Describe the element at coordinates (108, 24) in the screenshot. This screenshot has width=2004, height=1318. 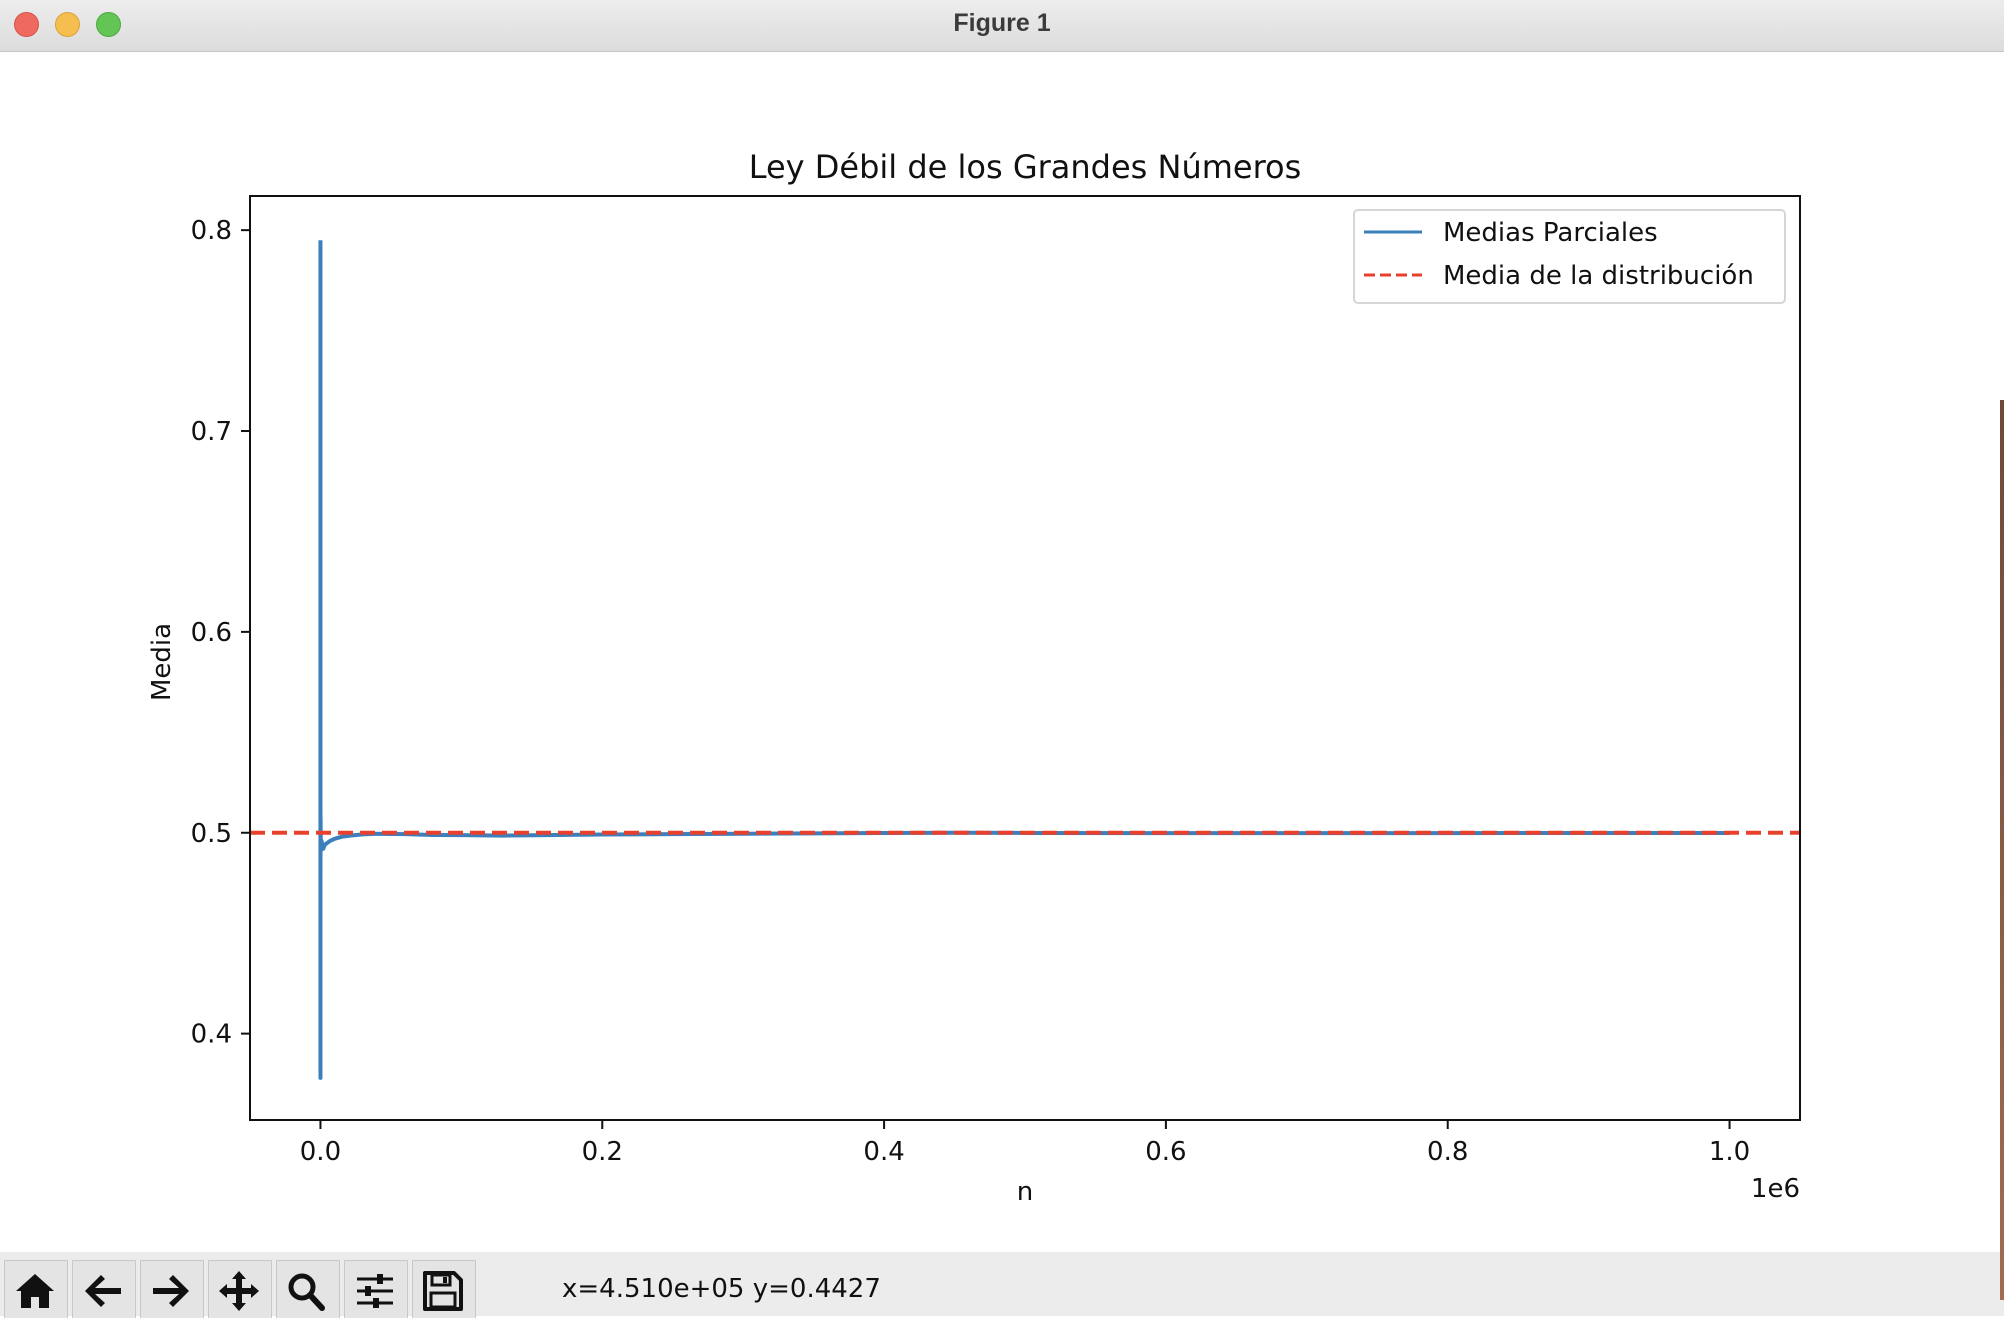
I see `maximize-window-button` at that location.